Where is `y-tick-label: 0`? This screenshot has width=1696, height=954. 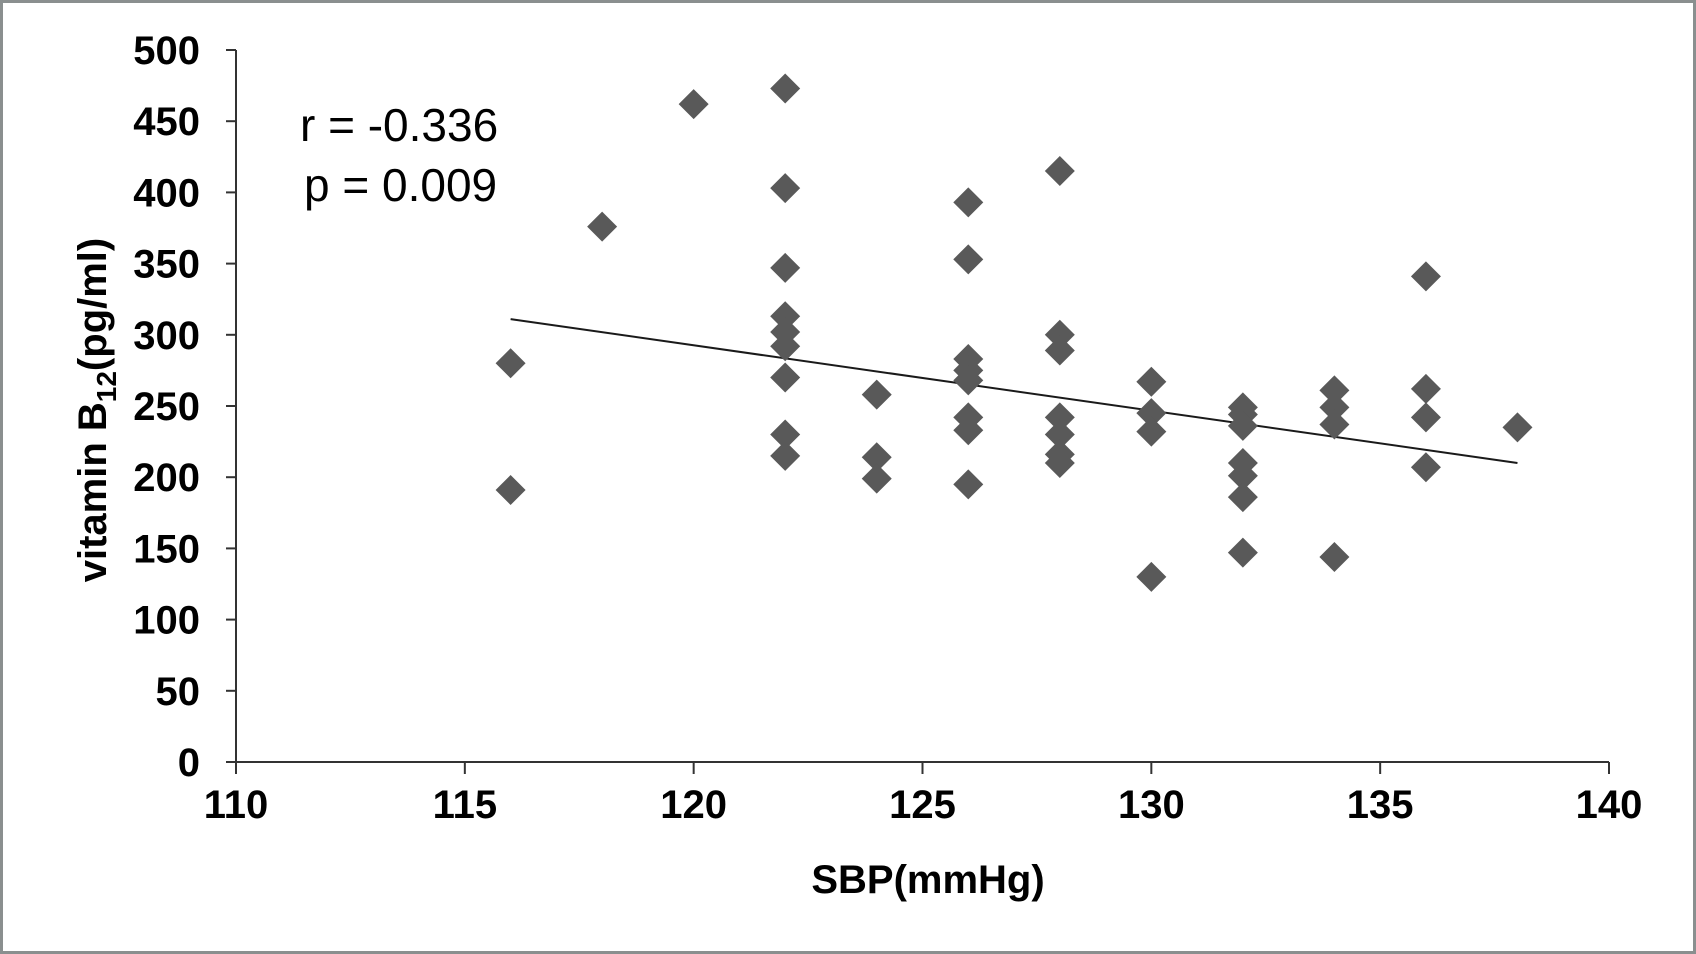
y-tick-label: 0 is located at coordinates (189, 763).